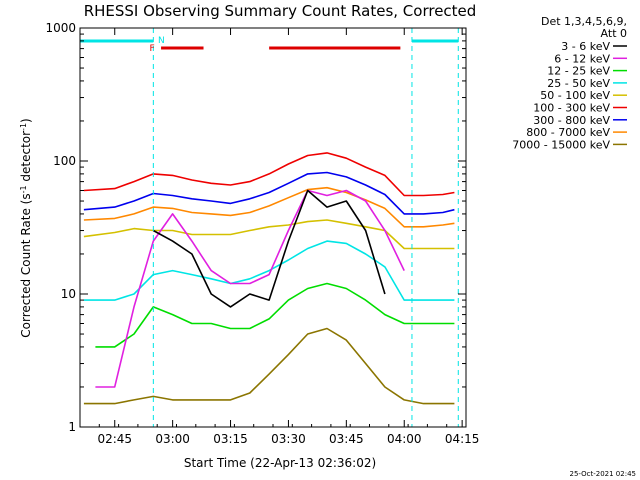 This screenshot has height=480, width=640. Describe the element at coordinates (561, 144) in the screenshot. I see `legend-entry-label: 7000 - 15000 keV` at that location.